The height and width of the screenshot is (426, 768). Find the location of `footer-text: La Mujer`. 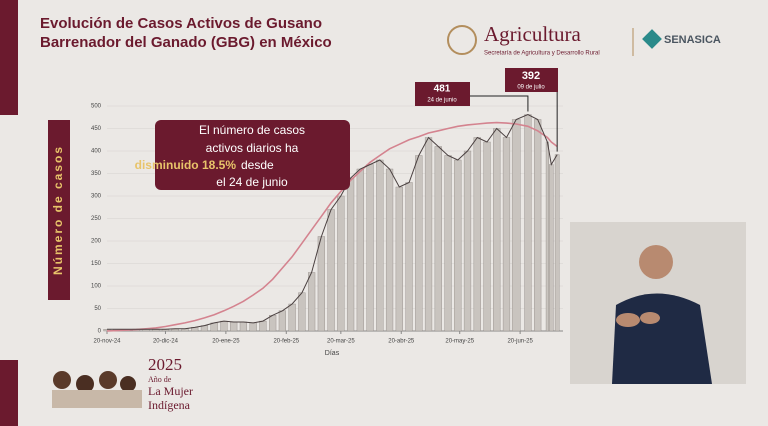

footer-text: La Mujer is located at coordinates (170, 391).